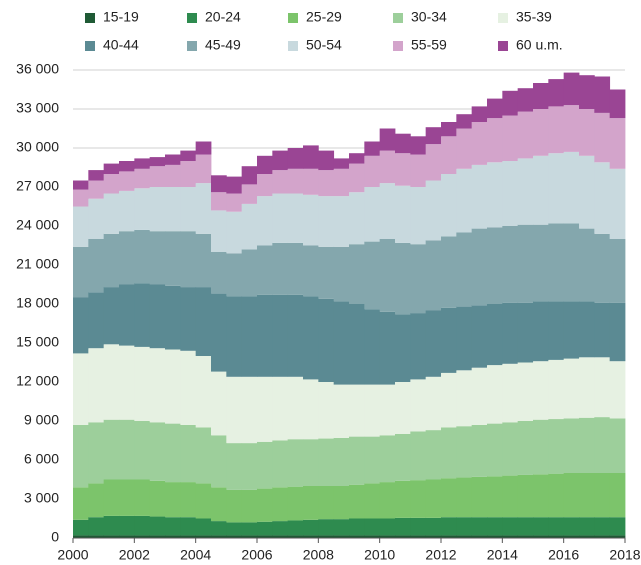 The height and width of the screenshot is (565, 641). Describe the element at coordinates (121, 17) in the screenshot. I see `legend-label: 15-19` at that location.